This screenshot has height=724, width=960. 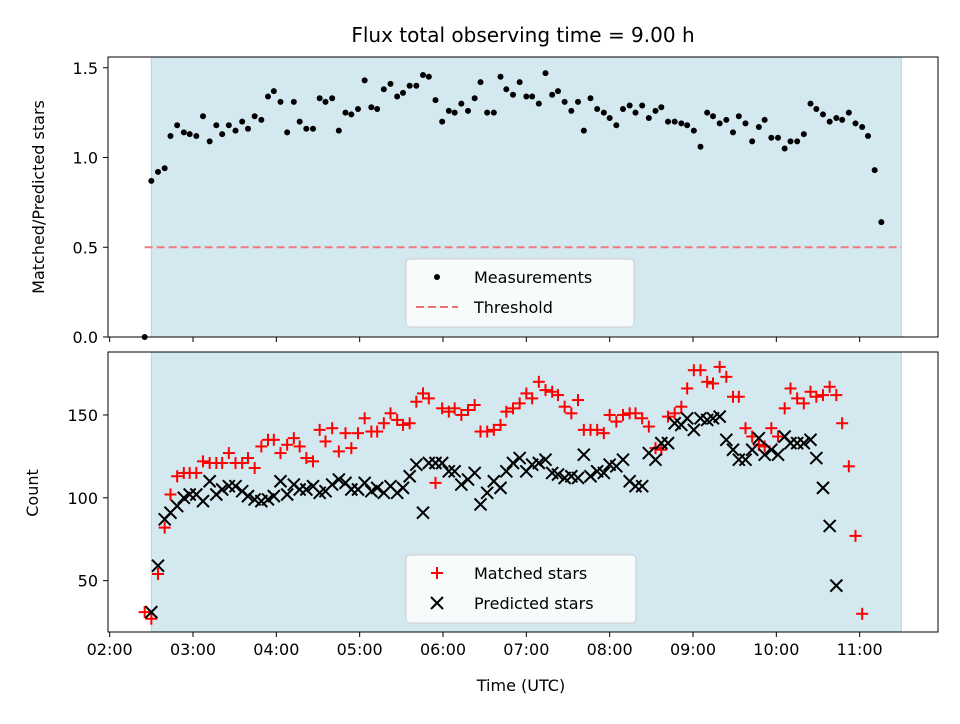 What do you see at coordinates (610, 649) in the screenshot?
I see `x-tick-label: 08:00` at bounding box center [610, 649].